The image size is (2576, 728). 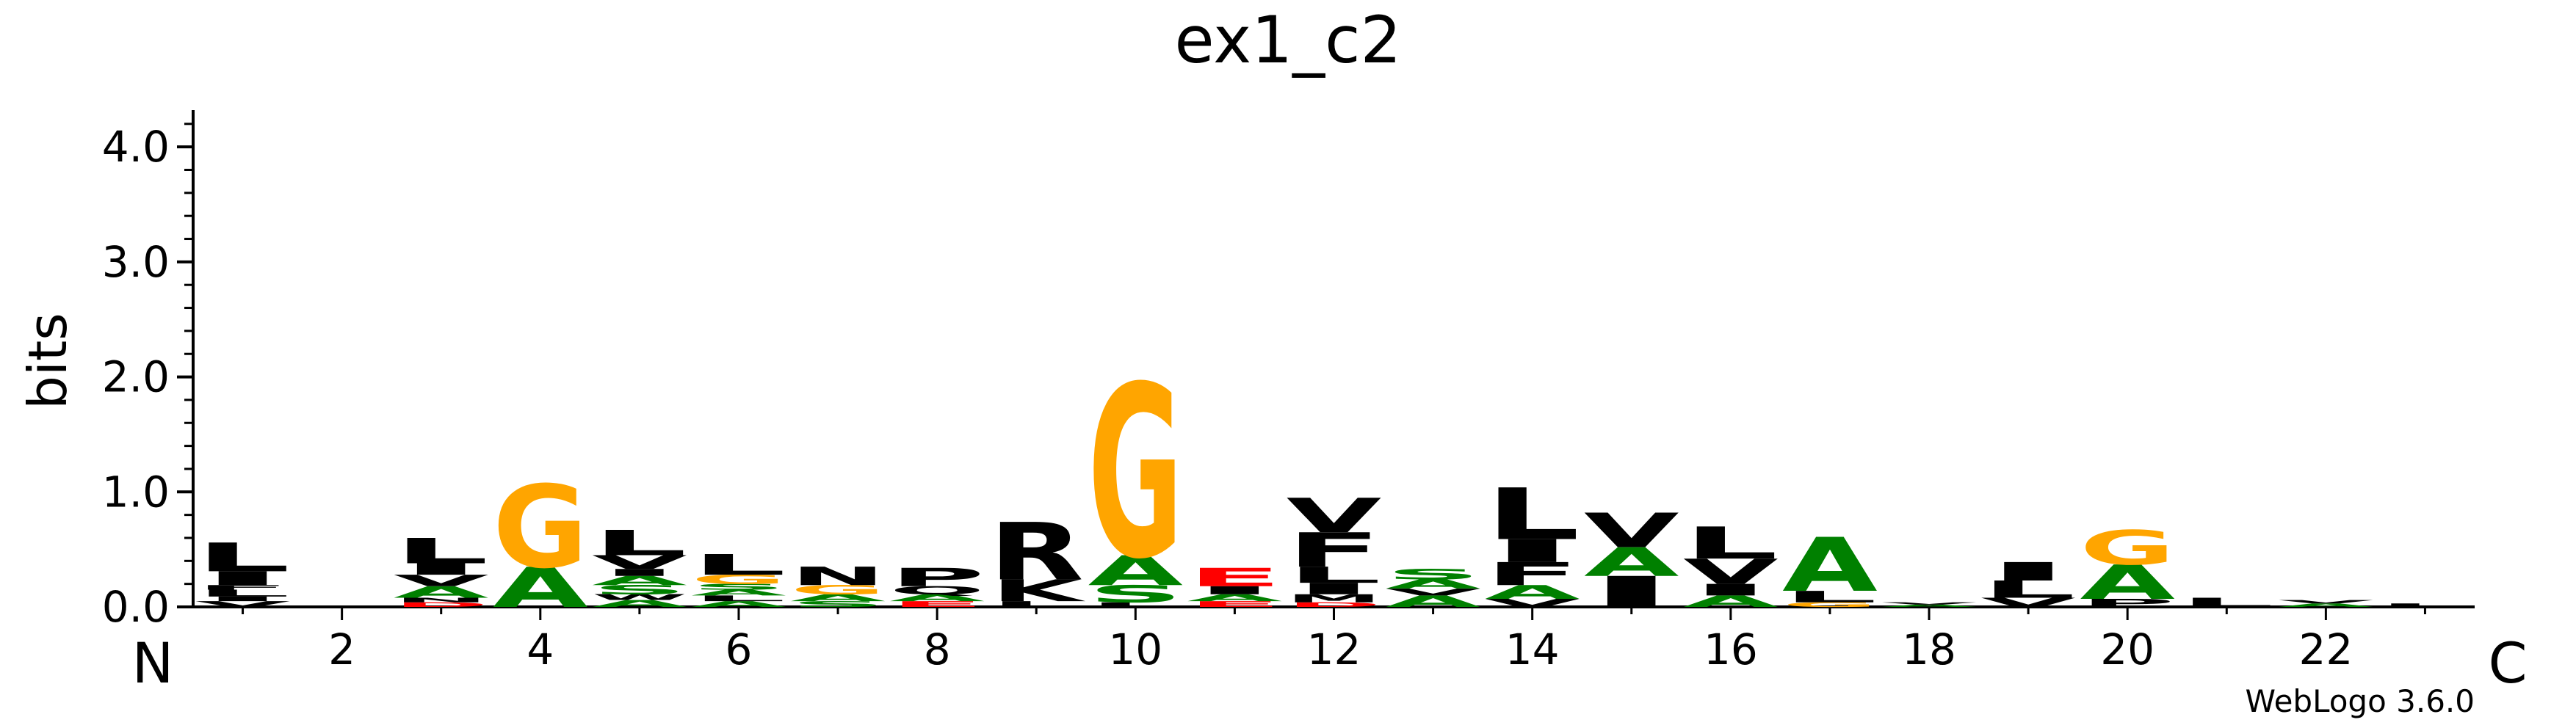 I want to click on chart-title: ex1_c2, so click(x=1287, y=40).